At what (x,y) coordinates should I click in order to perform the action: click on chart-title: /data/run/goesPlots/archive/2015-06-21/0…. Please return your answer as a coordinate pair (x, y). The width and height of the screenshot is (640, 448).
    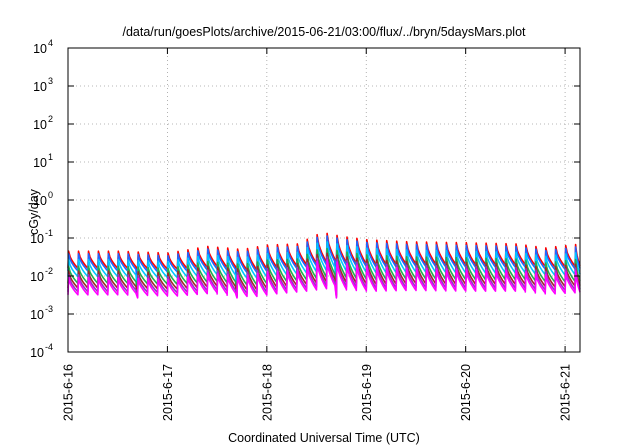
    Looking at the image, I should click on (324, 32).